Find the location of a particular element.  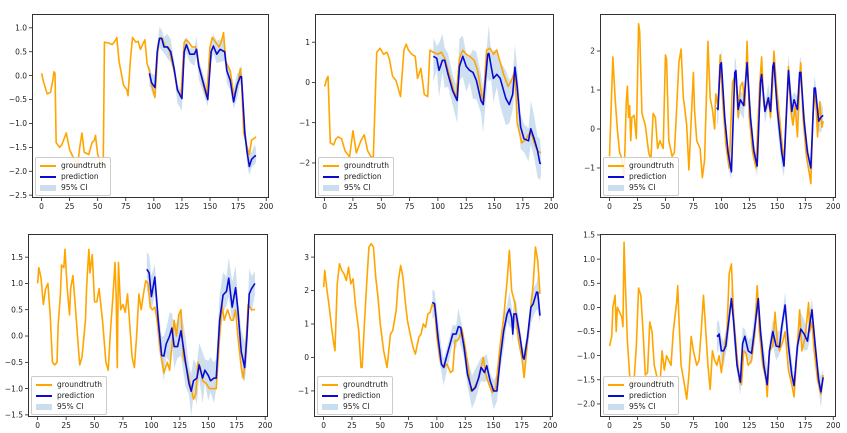

y-tick-label: −1 is located at coordinates (304, 122).